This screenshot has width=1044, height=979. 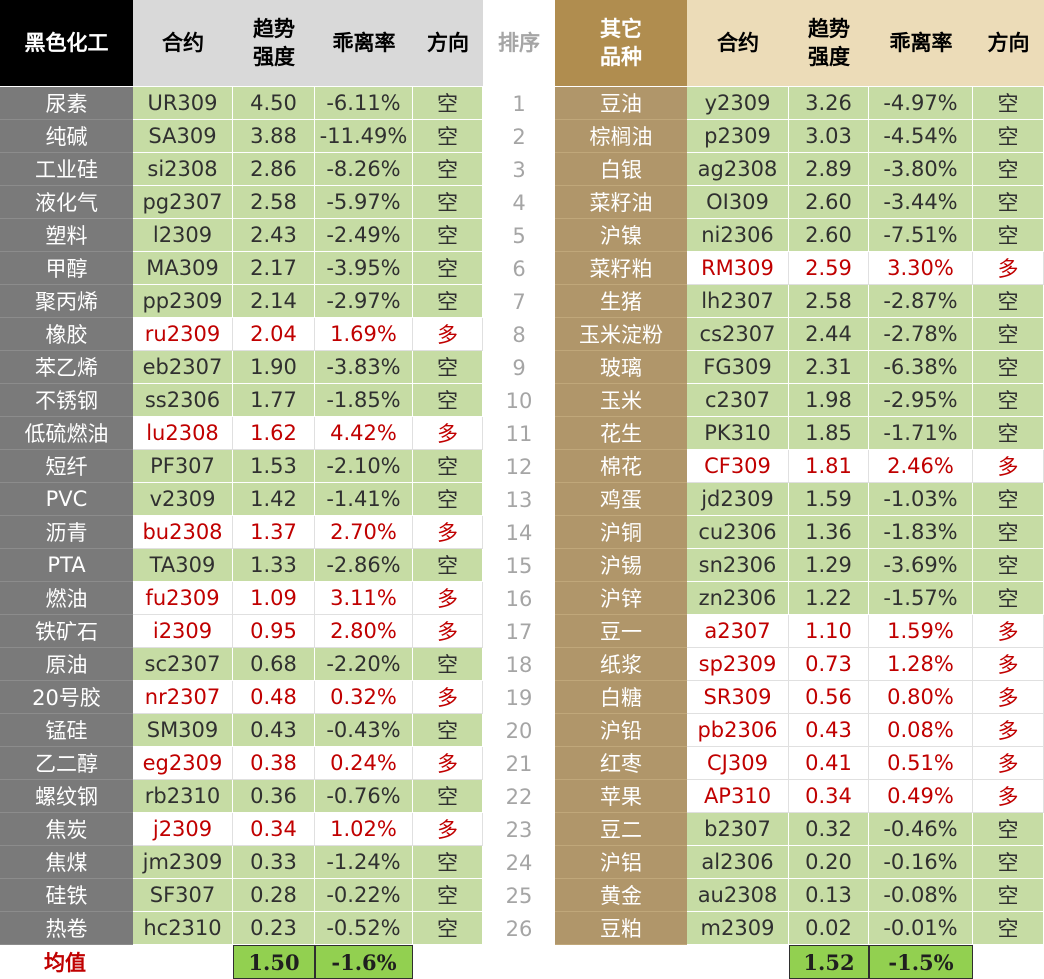 I want to click on right-trend-strength: 0.20, so click(x=829, y=862).